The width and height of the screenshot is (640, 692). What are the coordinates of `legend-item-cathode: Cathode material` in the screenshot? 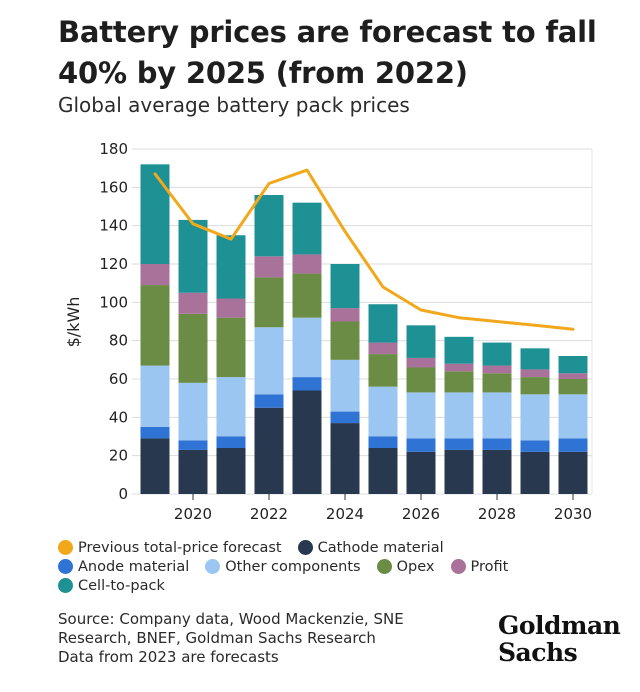 It's located at (370, 548).